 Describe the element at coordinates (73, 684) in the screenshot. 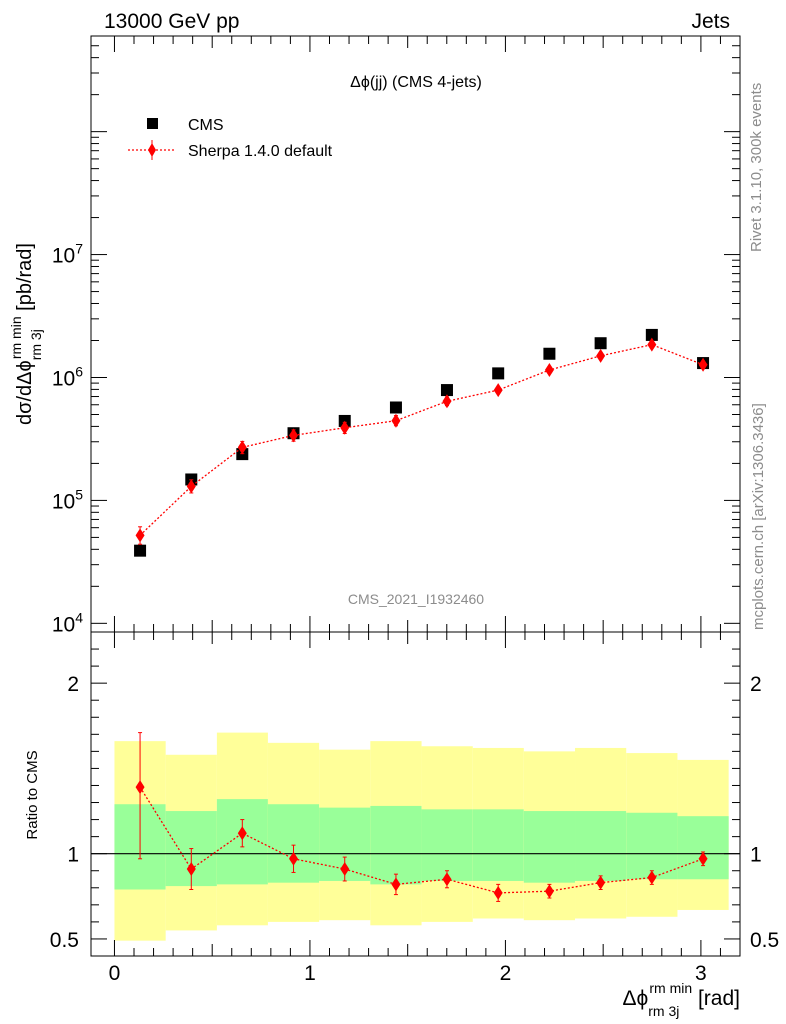

I see `ratio-y-tick-label-left: 2` at that location.